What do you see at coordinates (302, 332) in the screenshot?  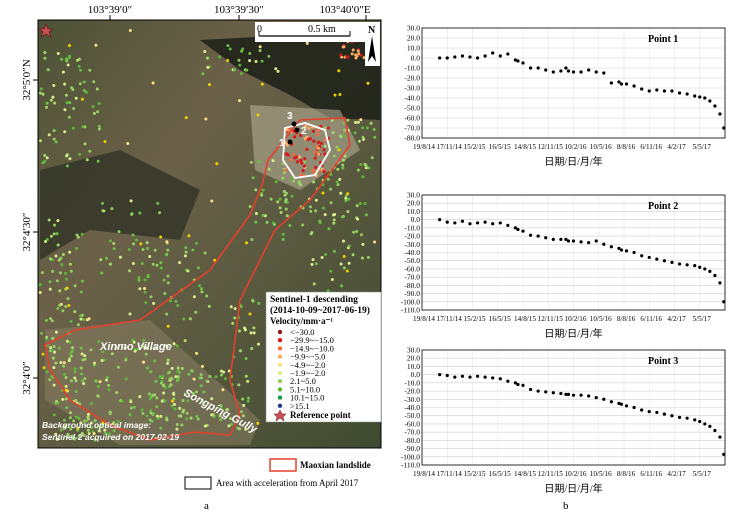 I see `legend-class-label: <−30.0` at bounding box center [302, 332].